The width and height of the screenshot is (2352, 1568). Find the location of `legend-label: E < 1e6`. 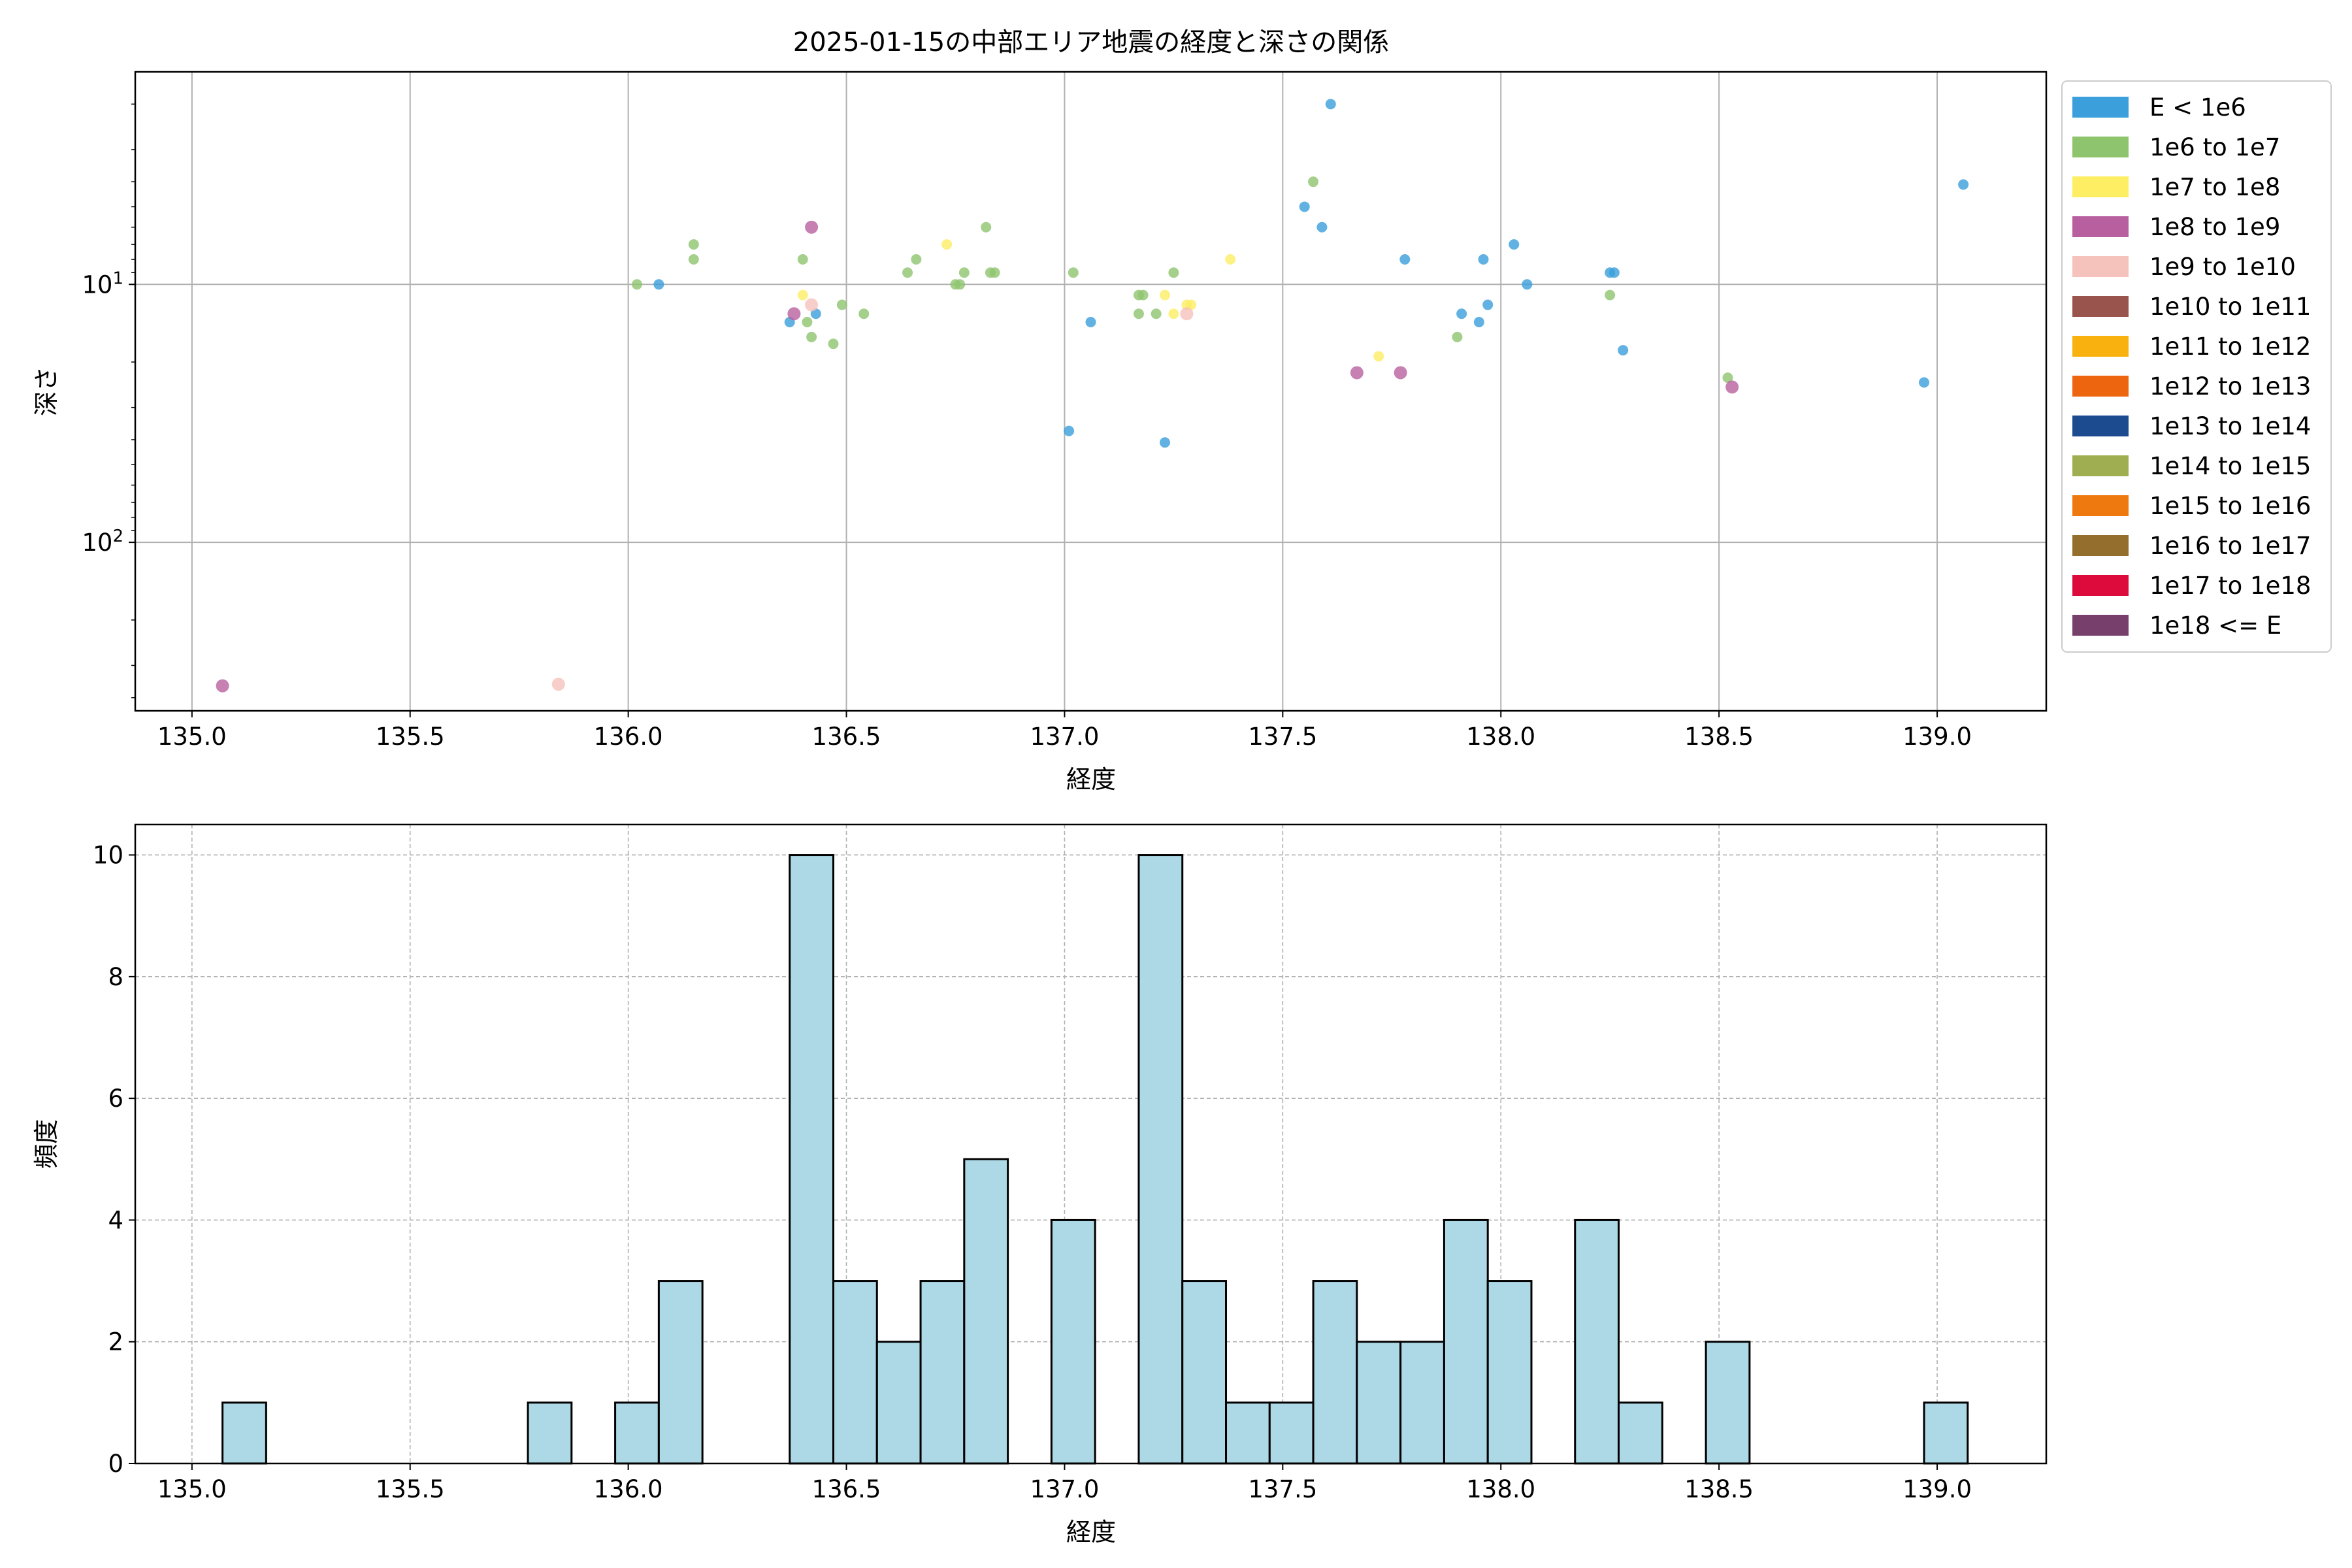

legend-label: E < 1e6 is located at coordinates (2197, 107).